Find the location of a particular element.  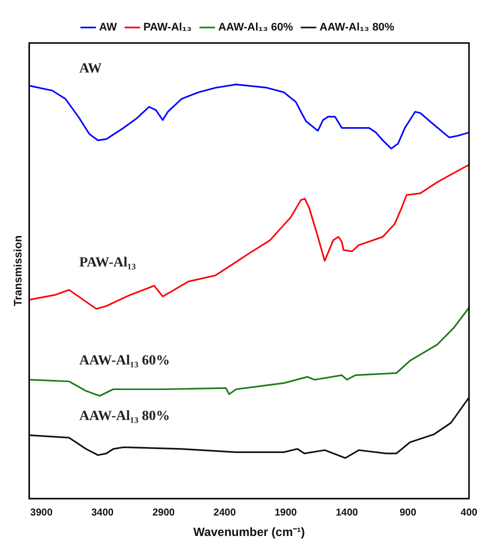

x-tick-label: 3400 is located at coordinates (102, 512).